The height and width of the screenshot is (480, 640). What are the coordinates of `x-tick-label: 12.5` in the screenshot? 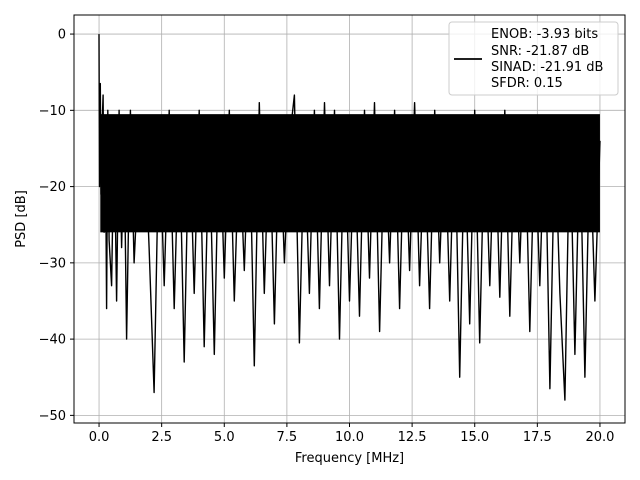 It's located at (412, 437).